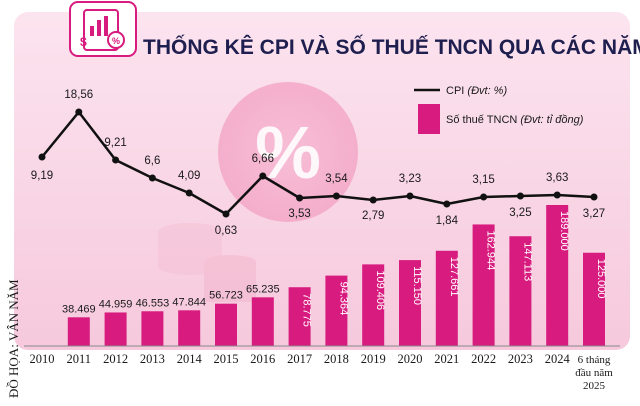  I want to click on x-tick-label: 2012, so click(115, 359).